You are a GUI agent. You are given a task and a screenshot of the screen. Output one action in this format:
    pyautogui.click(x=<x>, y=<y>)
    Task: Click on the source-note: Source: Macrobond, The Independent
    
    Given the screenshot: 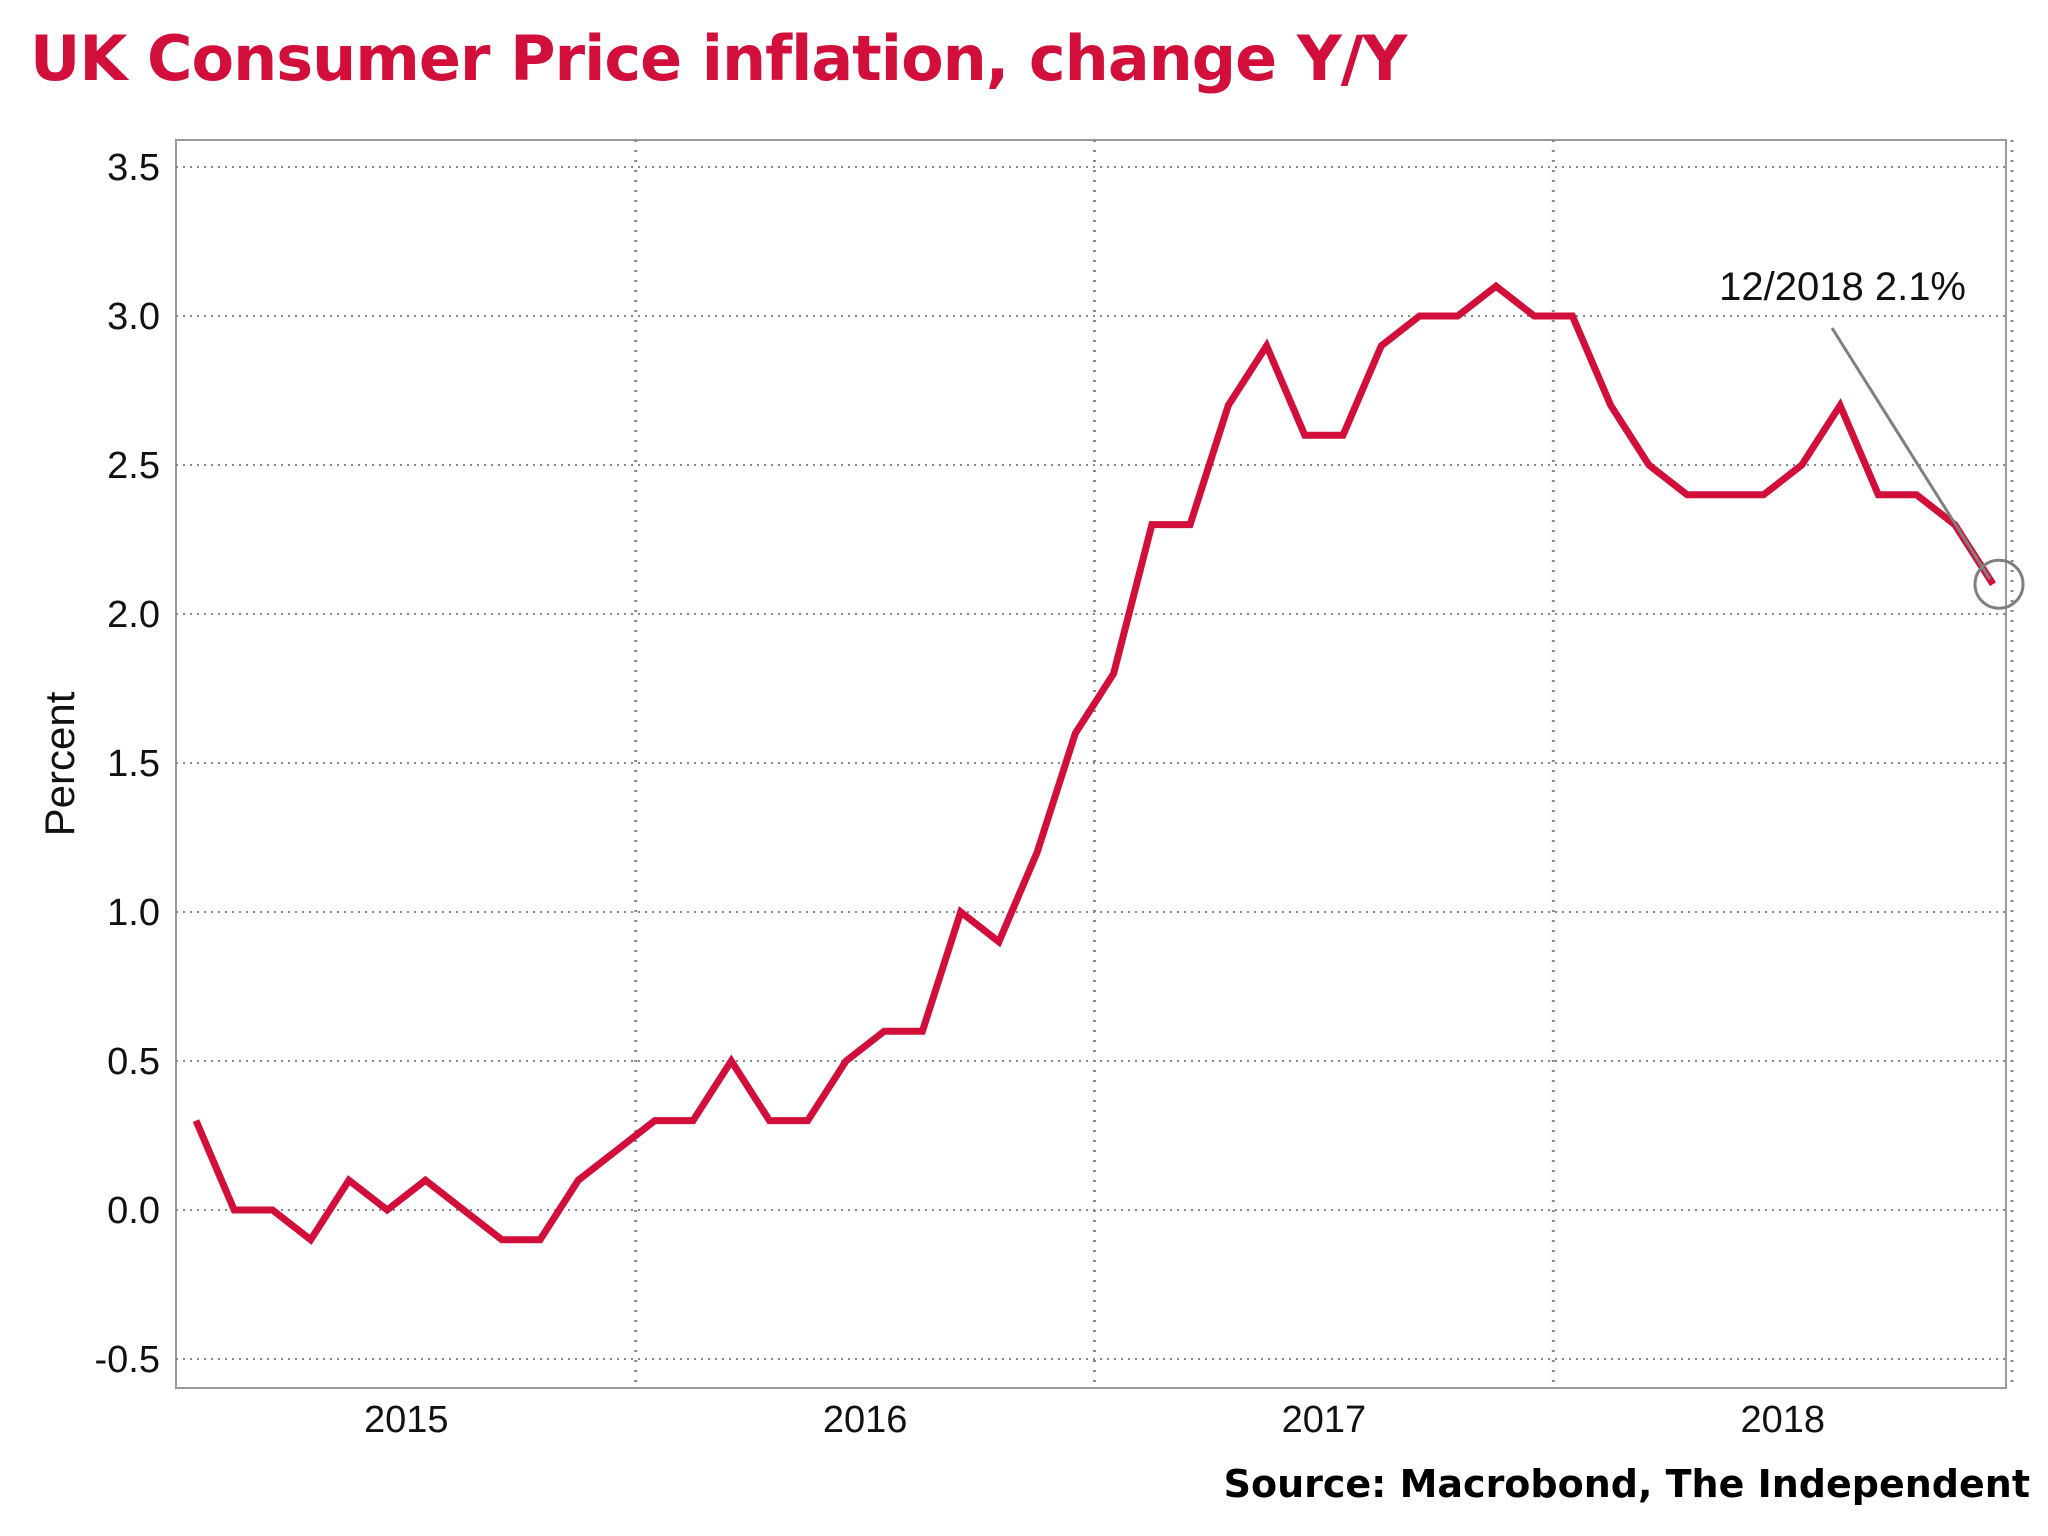 What is the action you would take?
    pyautogui.click(x=1626, y=1484)
    